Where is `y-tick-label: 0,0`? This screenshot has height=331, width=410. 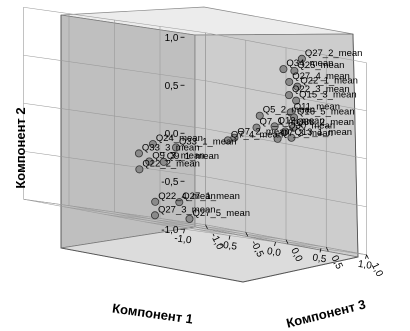
y-tick-label: 0,0 is located at coordinates (172, 134).